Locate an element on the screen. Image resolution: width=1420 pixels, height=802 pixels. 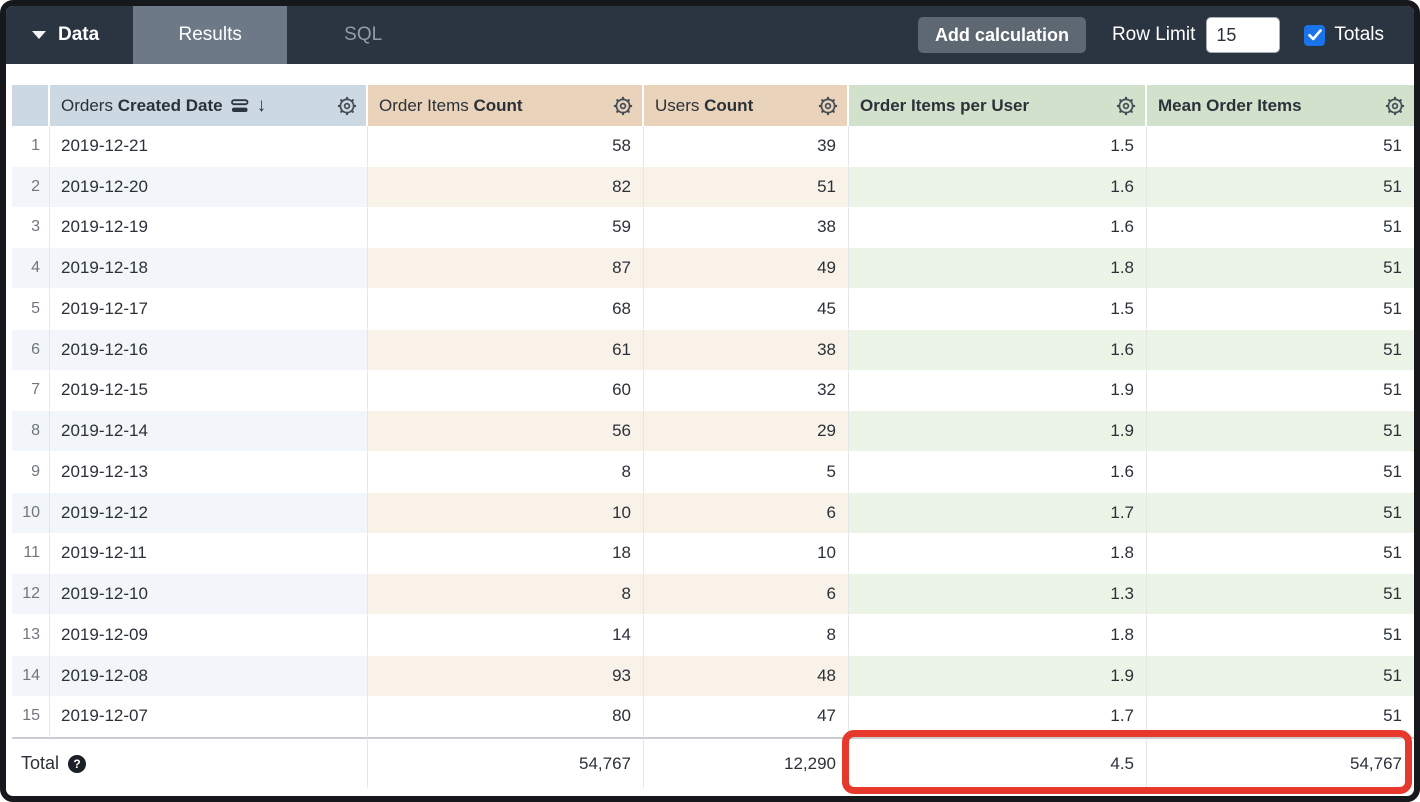
totals-checkbox is located at coordinates (1315, 35).